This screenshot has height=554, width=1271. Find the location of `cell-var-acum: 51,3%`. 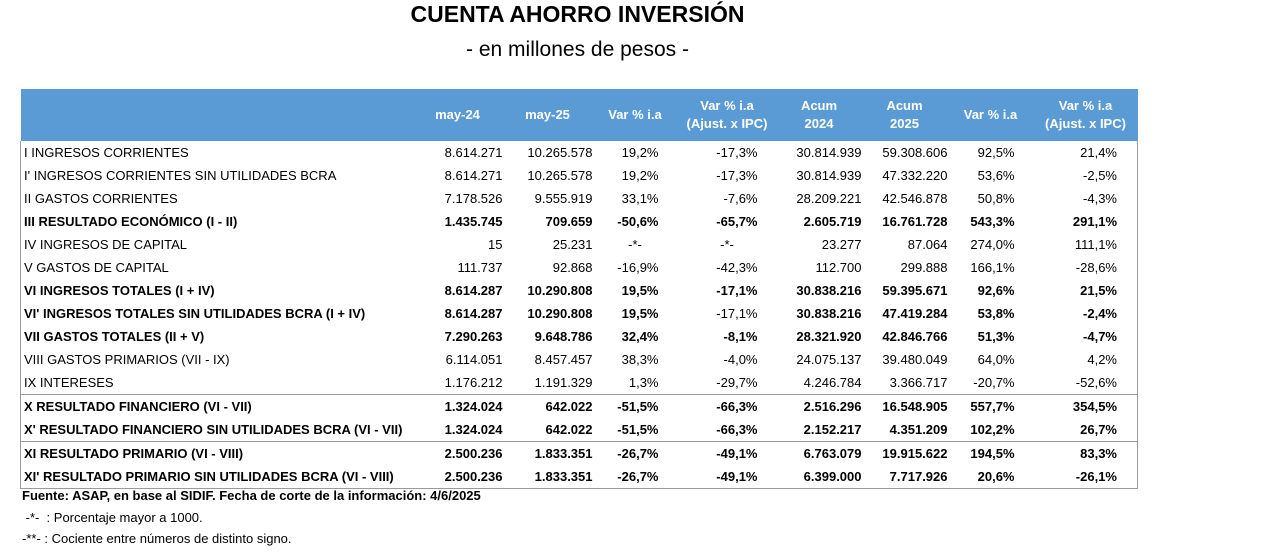

cell-var-acum: 51,3% is located at coordinates (996, 336).